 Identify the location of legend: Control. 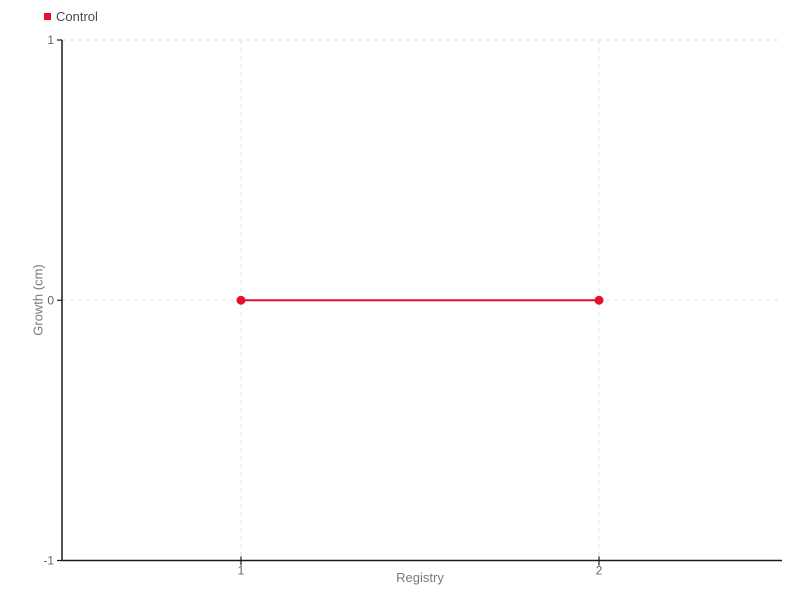
(71, 16).